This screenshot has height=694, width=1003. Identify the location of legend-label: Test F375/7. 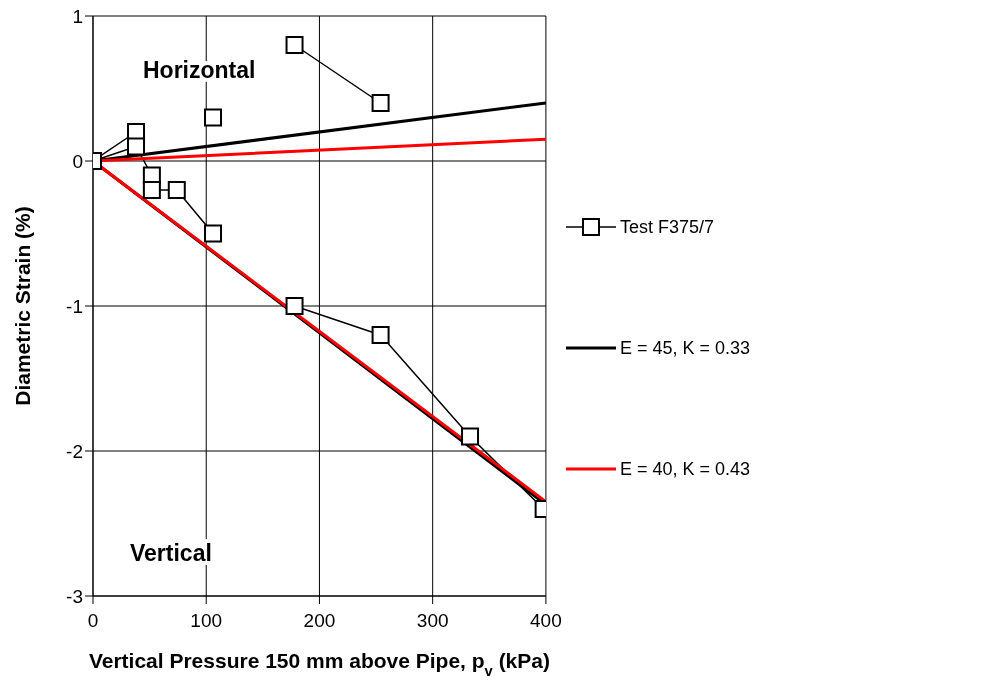
(666, 227).